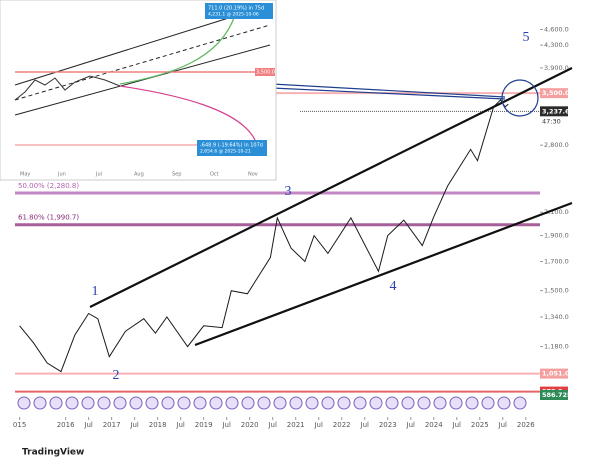 The height and width of the screenshot is (464, 605). What do you see at coordinates (556, 45) in the screenshot?
I see `y-tick-label: 4,300.0` at bounding box center [556, 45].